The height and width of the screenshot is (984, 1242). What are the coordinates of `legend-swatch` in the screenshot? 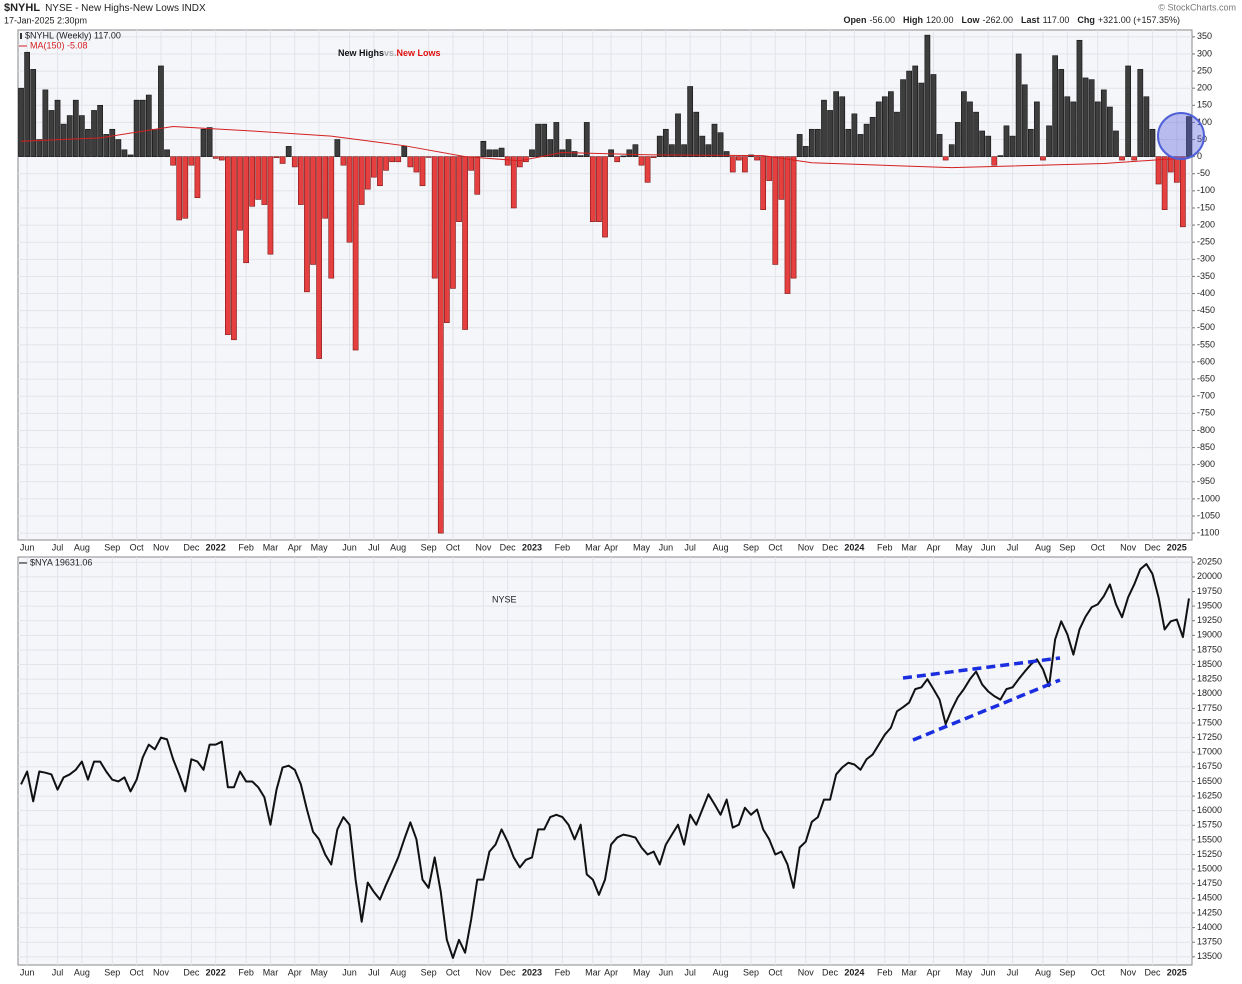 It's located at (21, 36).